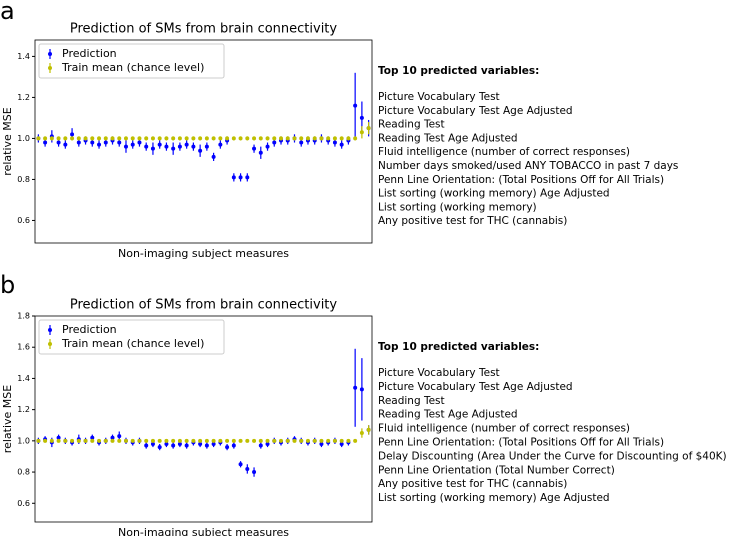 The image size is (748, 536). Describe the element at coordinates (7, 419) in the screenshot. I see `y-axis-label: relative MSE` at that location.